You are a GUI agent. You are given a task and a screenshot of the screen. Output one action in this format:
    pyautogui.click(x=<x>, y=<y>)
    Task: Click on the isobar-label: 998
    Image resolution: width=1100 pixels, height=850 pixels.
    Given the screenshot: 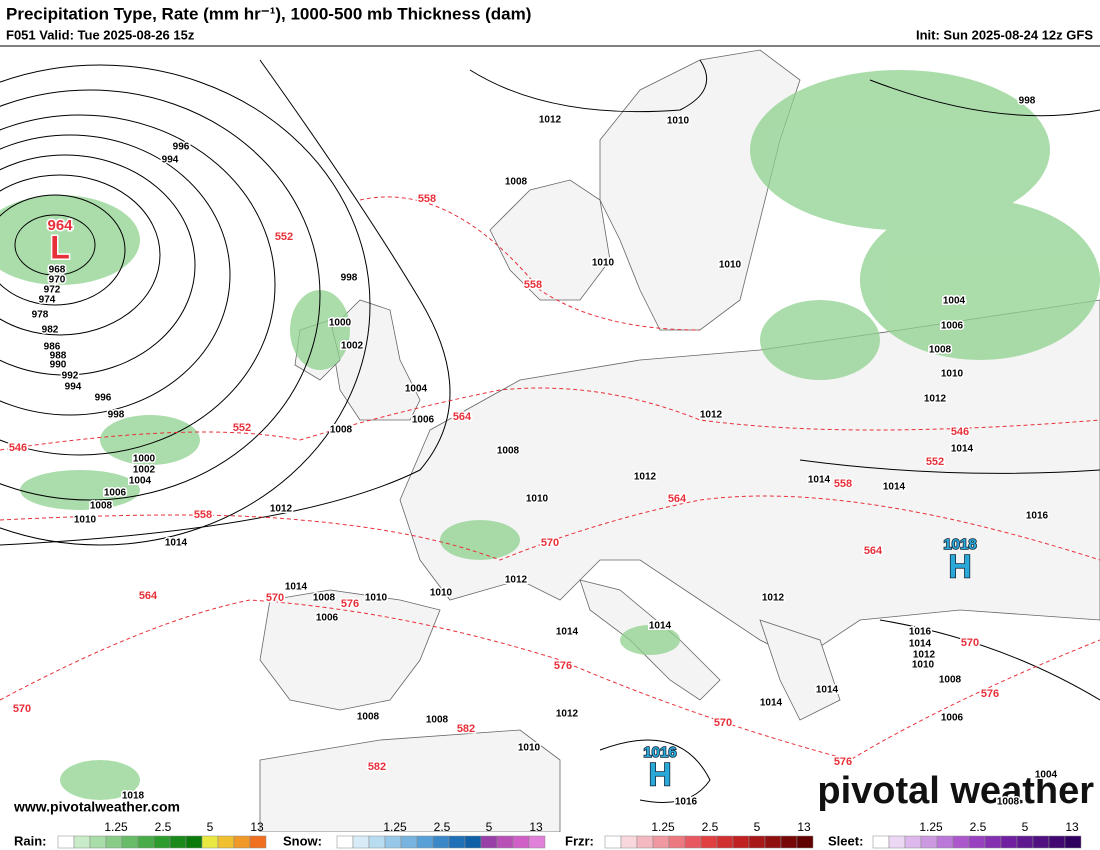 What is the action you would take?
    pyautogui.click(x=116, y=415)
    